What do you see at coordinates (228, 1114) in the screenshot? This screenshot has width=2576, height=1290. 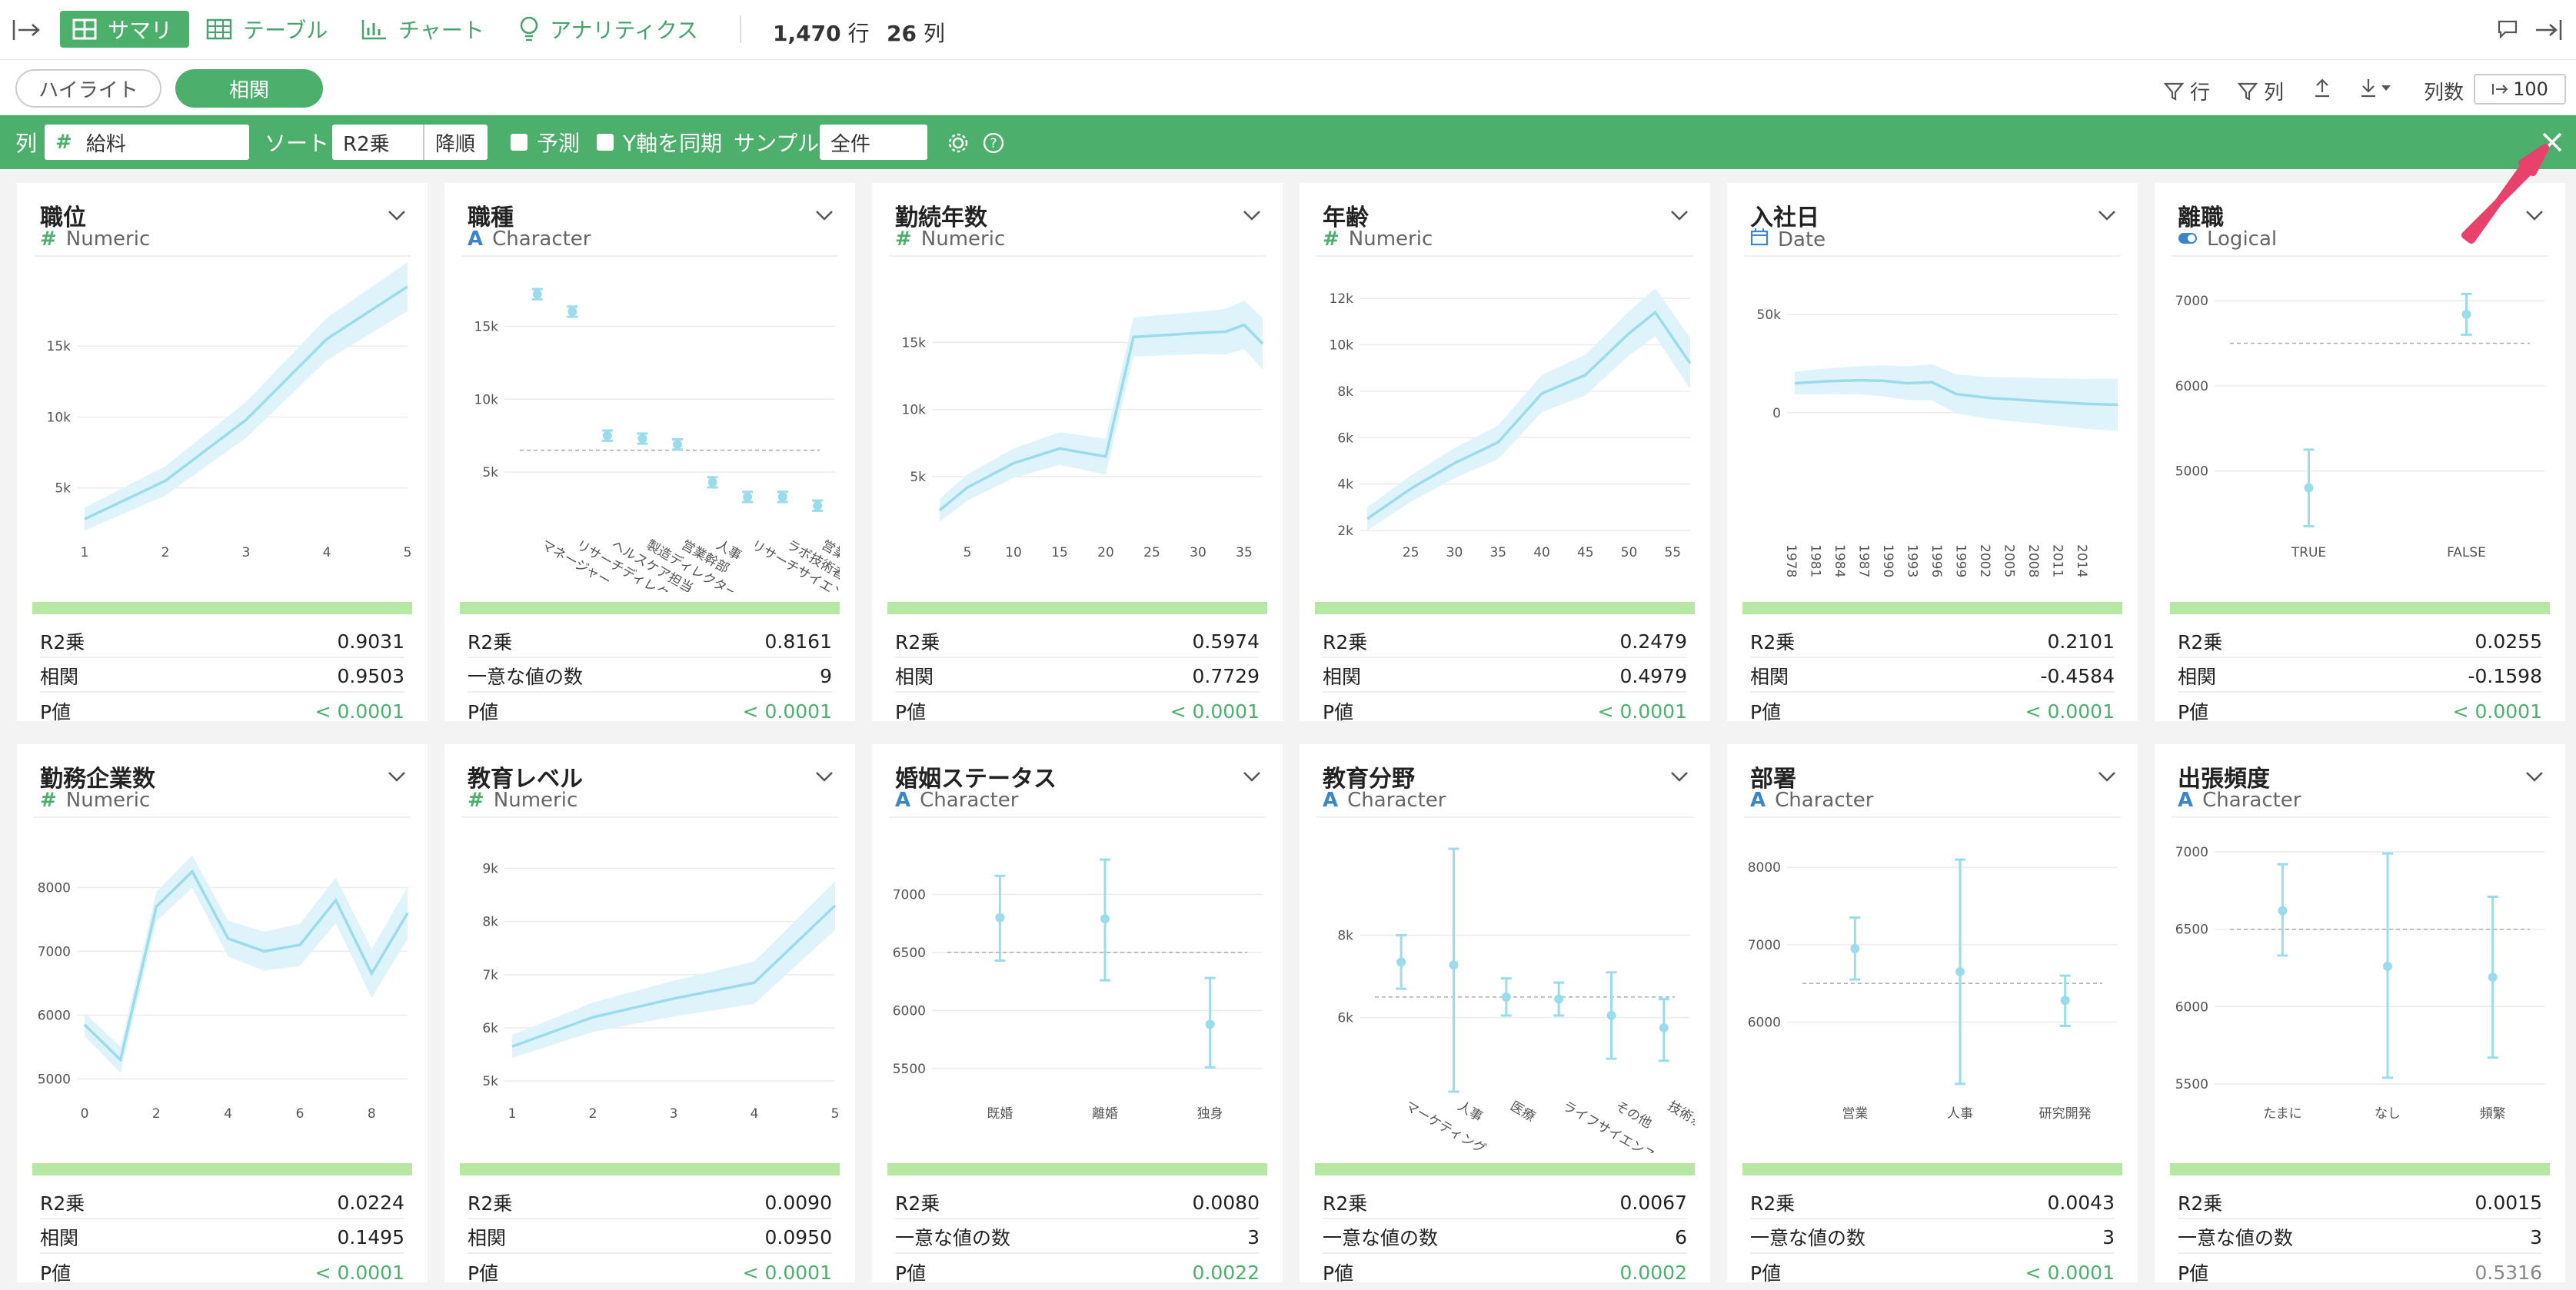 I see `x-tick-label: 4` at bounding box center [228, 1114].